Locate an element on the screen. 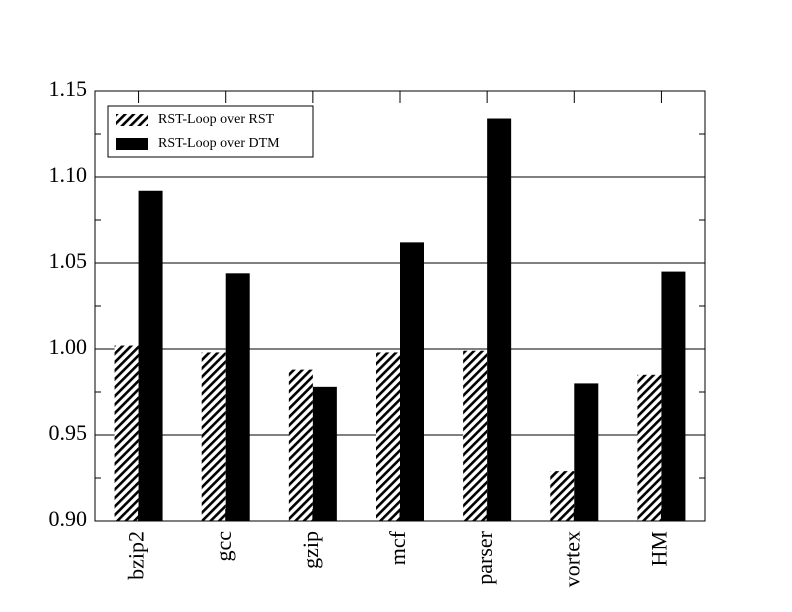  y-tick-label: 1.05 is located at coordinates (68, 260).